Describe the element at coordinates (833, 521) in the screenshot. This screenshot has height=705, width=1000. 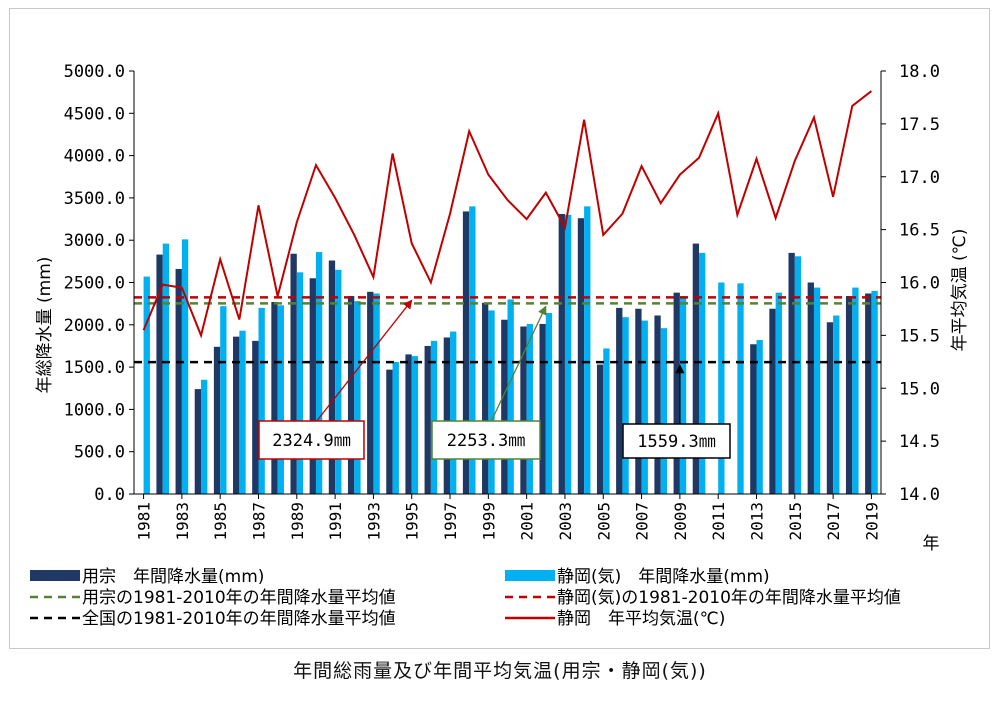
I see `x-tick-label: 2017` at that location.